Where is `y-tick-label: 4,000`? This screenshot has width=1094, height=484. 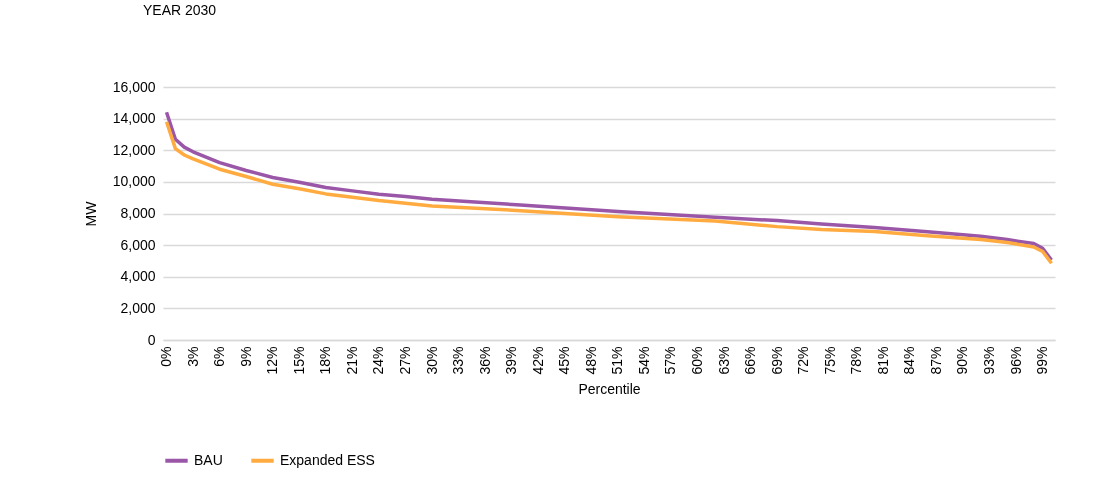
y-tick-label: 4,000 is located at coordinates (138, 276).